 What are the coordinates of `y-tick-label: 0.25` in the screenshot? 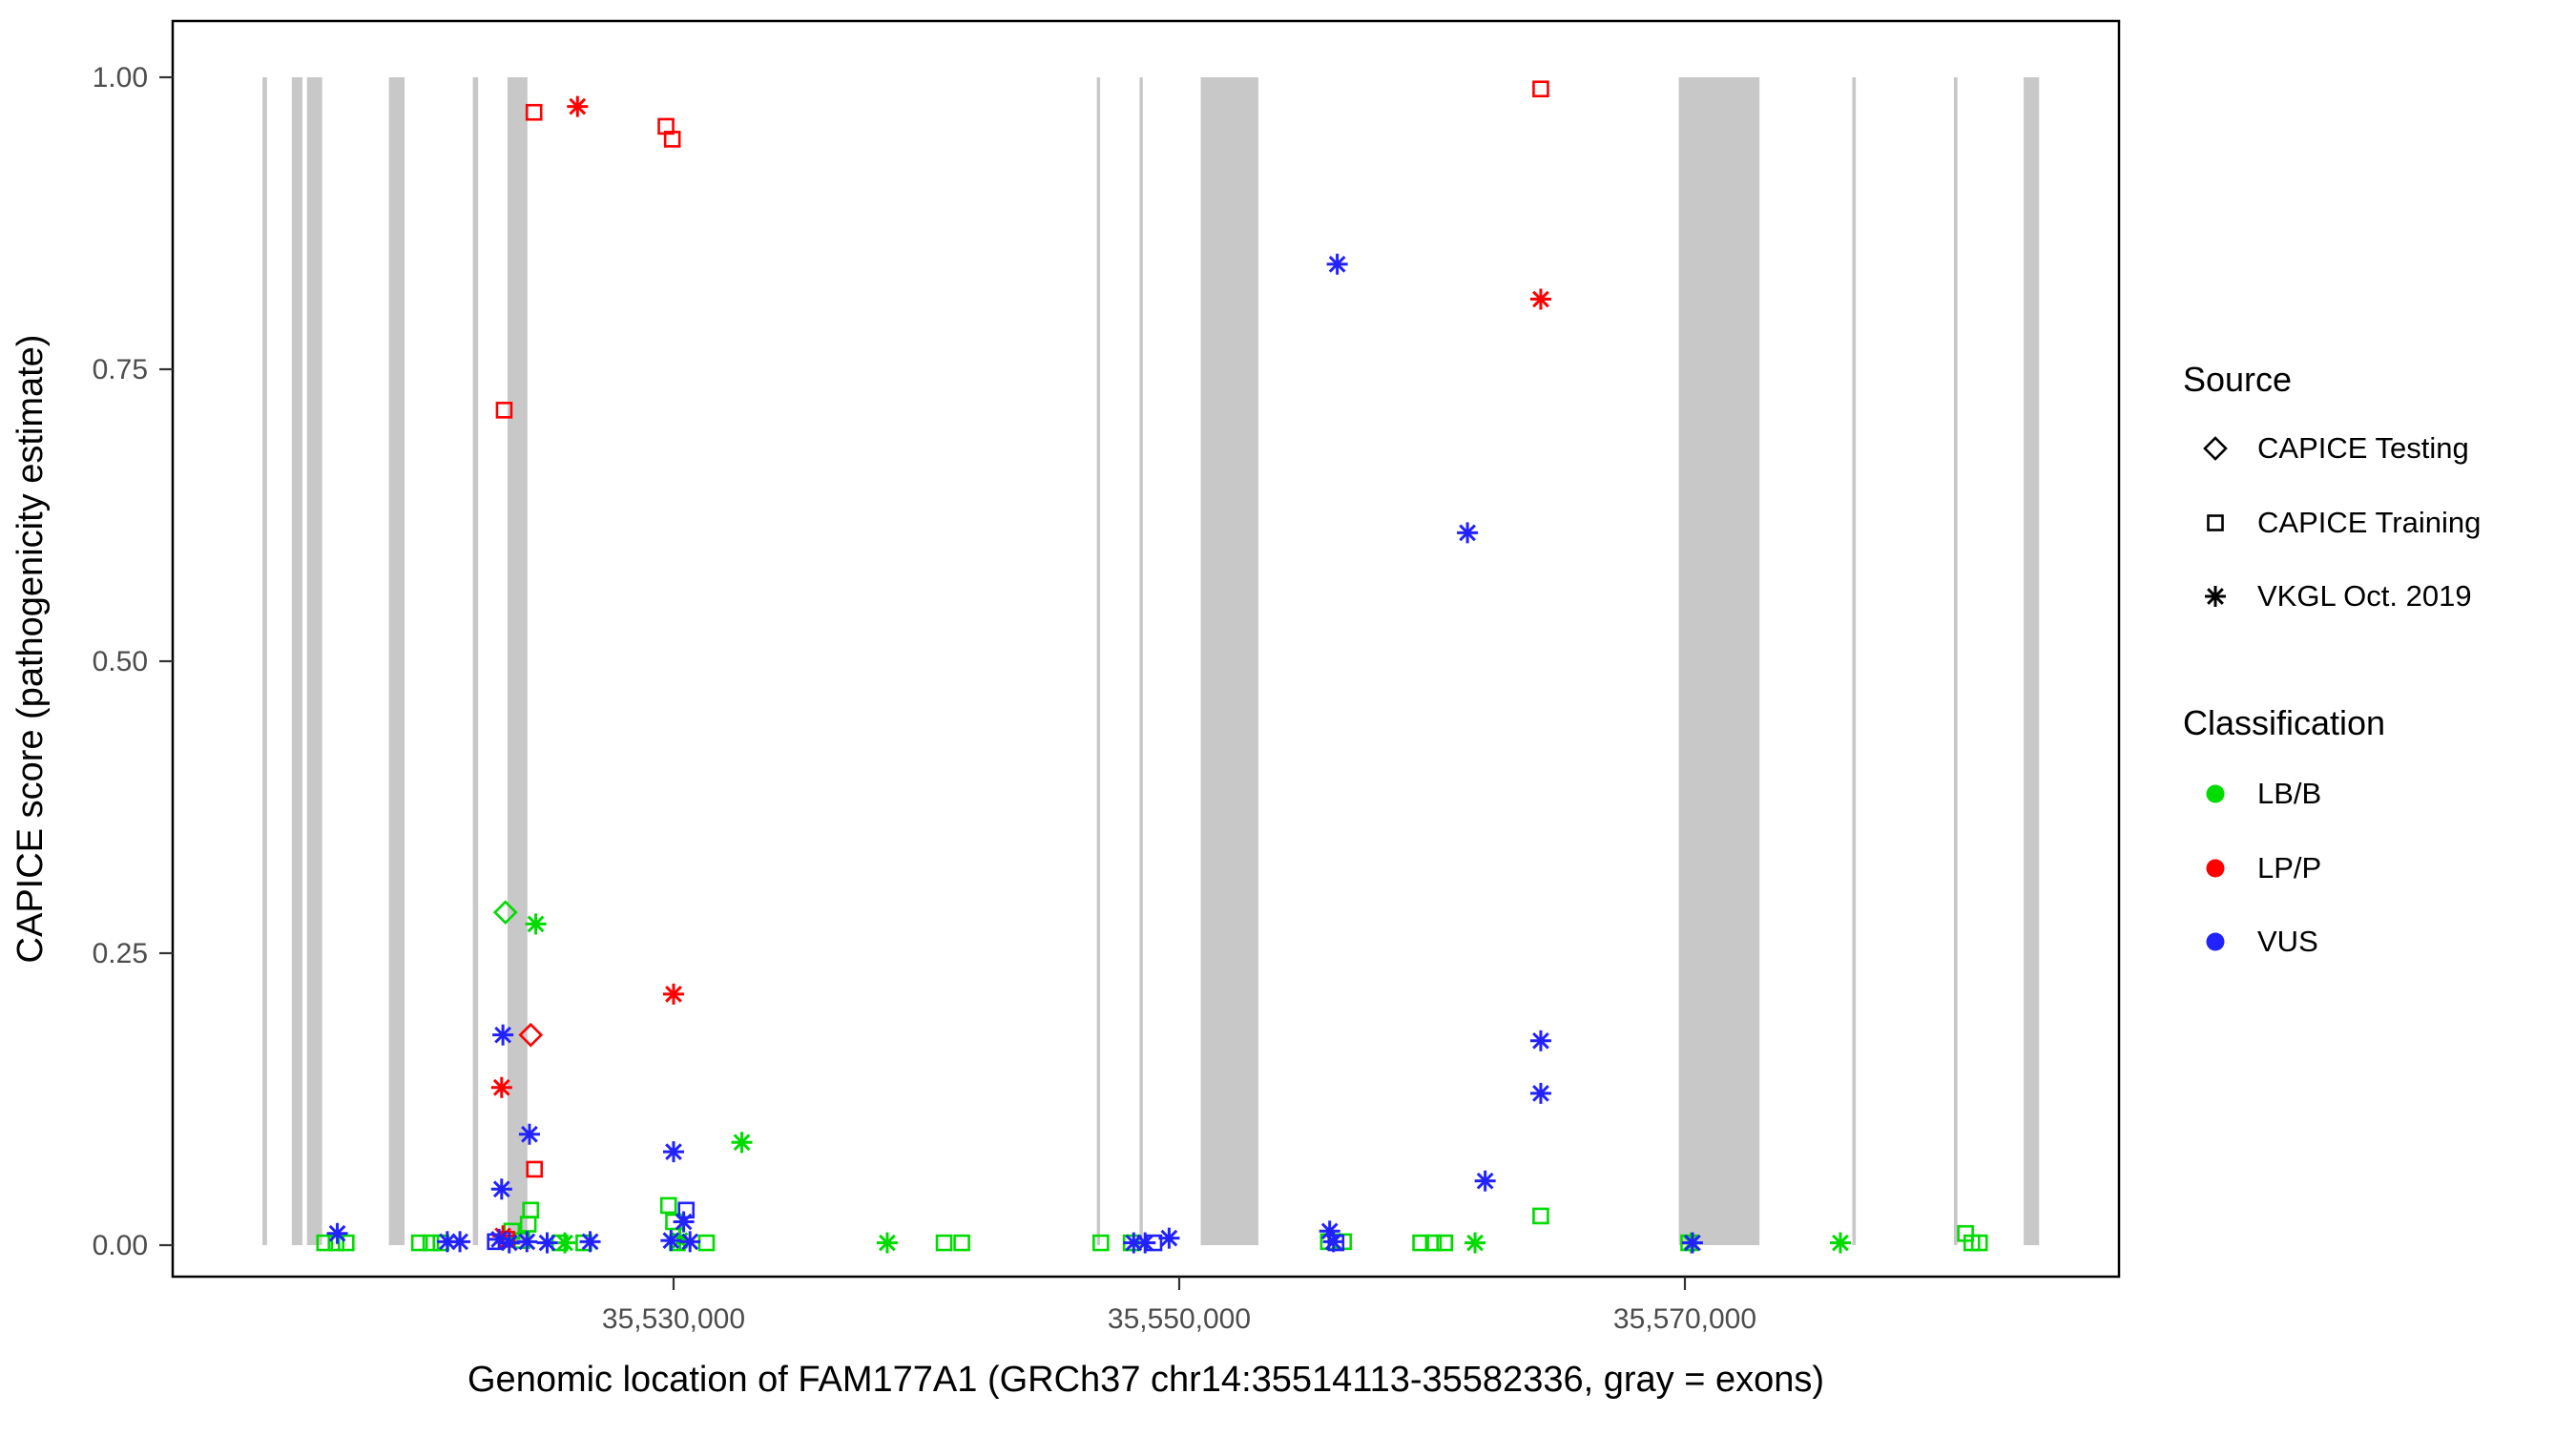 It's located at (120, 953).